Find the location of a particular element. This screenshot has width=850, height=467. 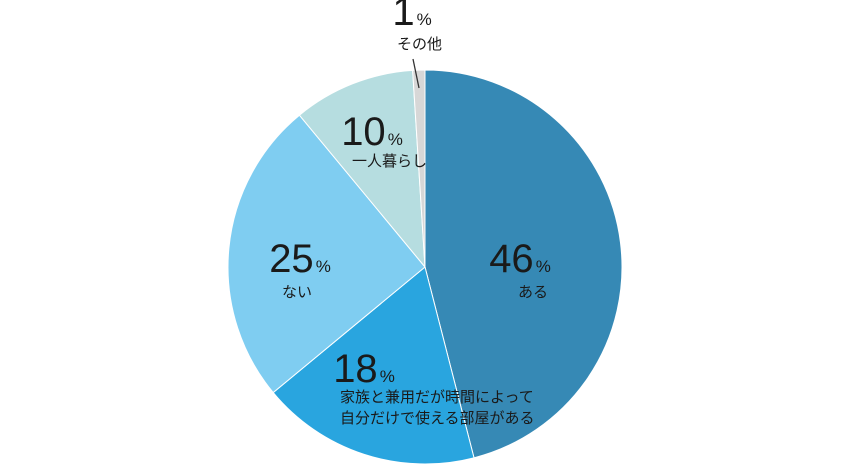

slice-percent-shared-time: 18% is located at coordinates (364, 369).